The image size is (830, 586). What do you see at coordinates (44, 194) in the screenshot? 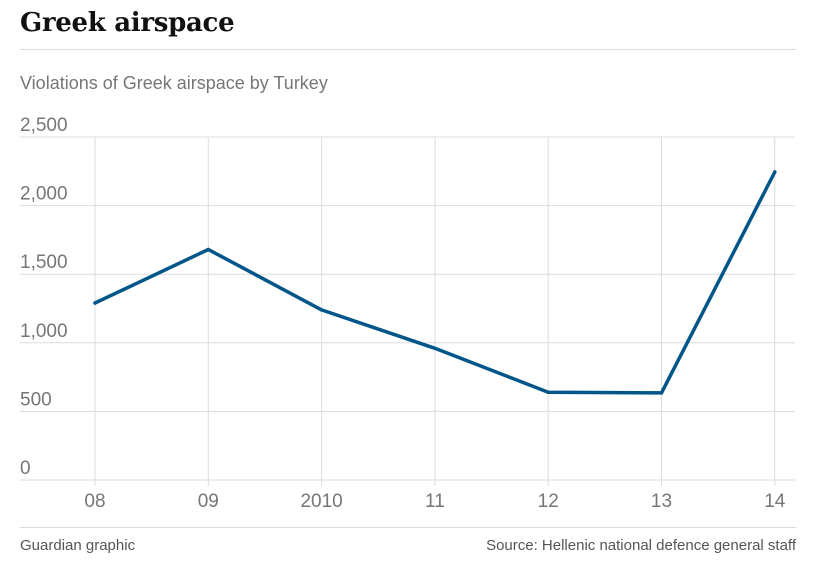
I see `y-tick-label: 2,000` at bounding box center [44, 194].